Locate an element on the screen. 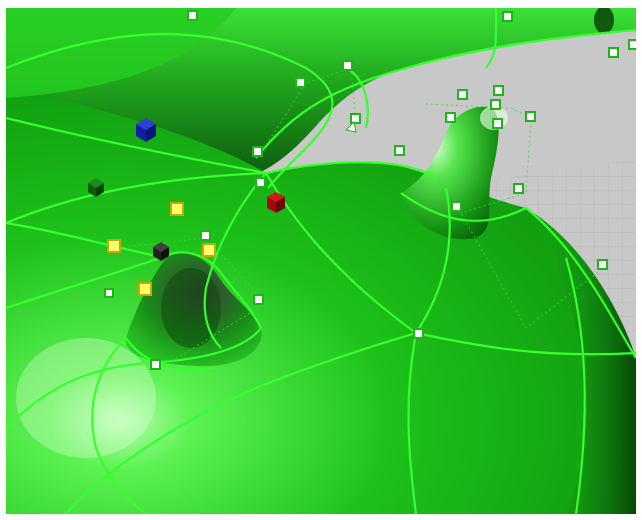 Image resolution: width=642 pixels, height=520 pixels. tube-end-cap is located at coordinates (604, 21).